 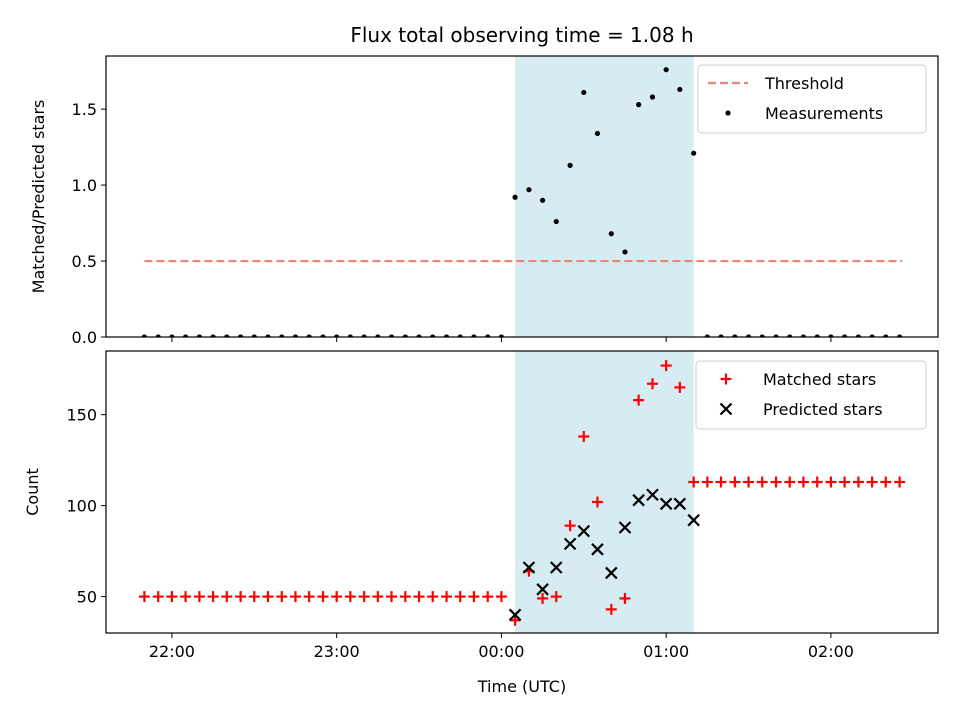 I want to click on y-tick-label: 50, so click(x=87, y=597).